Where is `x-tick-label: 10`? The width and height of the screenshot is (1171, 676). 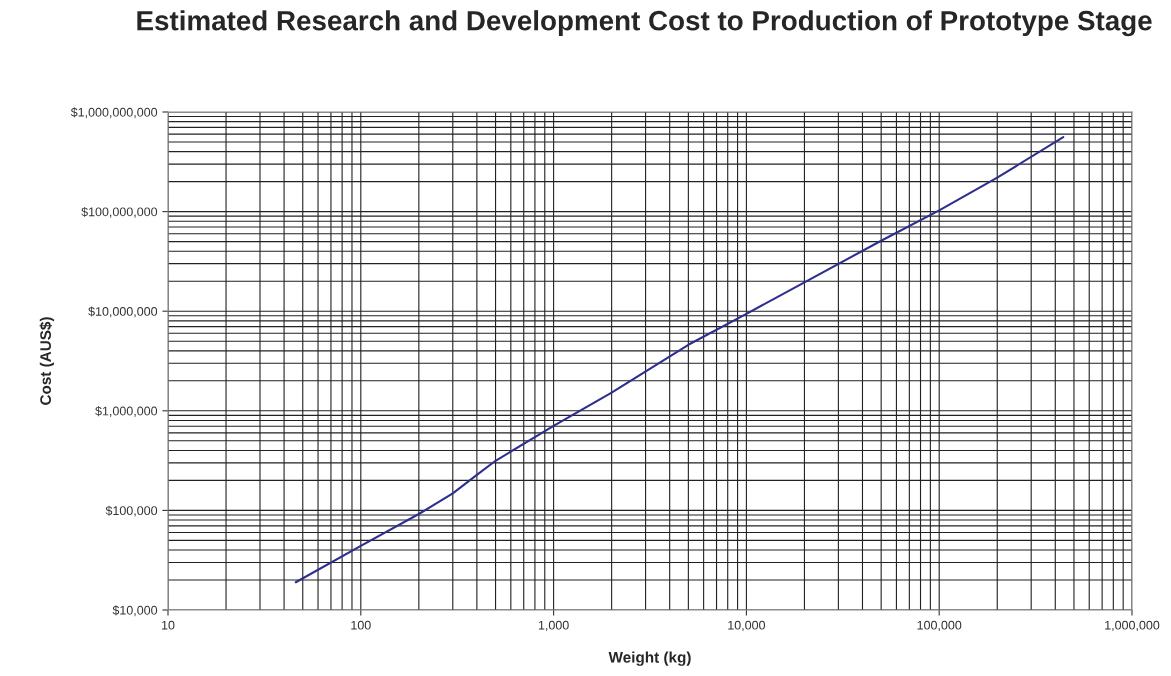
x-tick-label: 10 is located at coordinates (168, 625).